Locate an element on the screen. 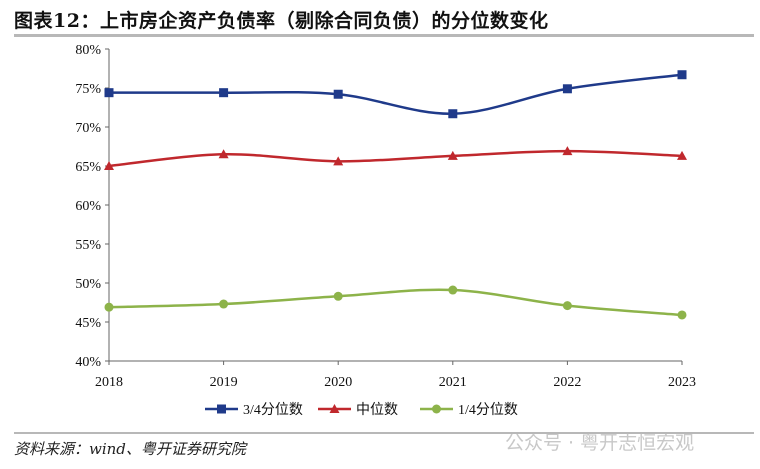  x-tick-label: 2019 is located at coordinates (224, 382).